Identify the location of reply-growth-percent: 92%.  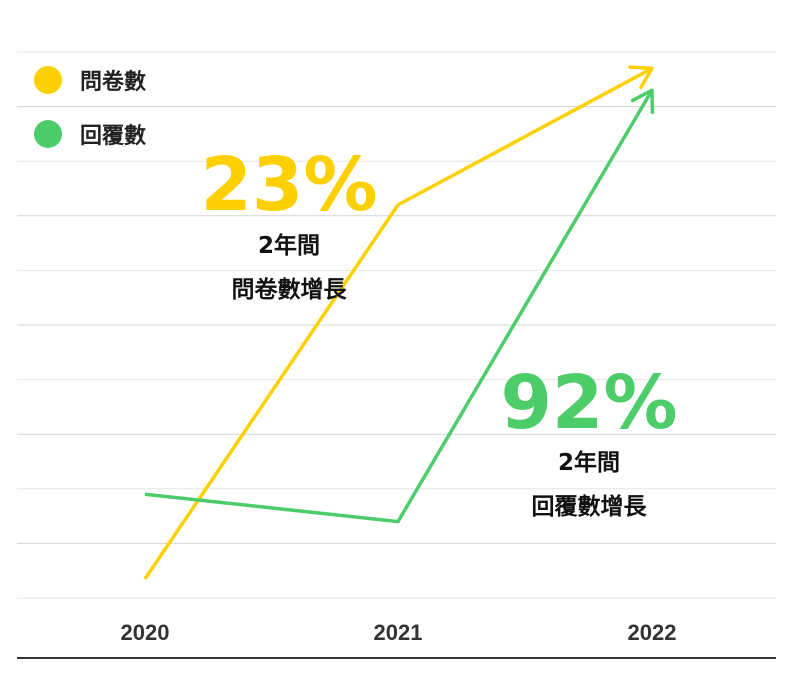
(588, 403).